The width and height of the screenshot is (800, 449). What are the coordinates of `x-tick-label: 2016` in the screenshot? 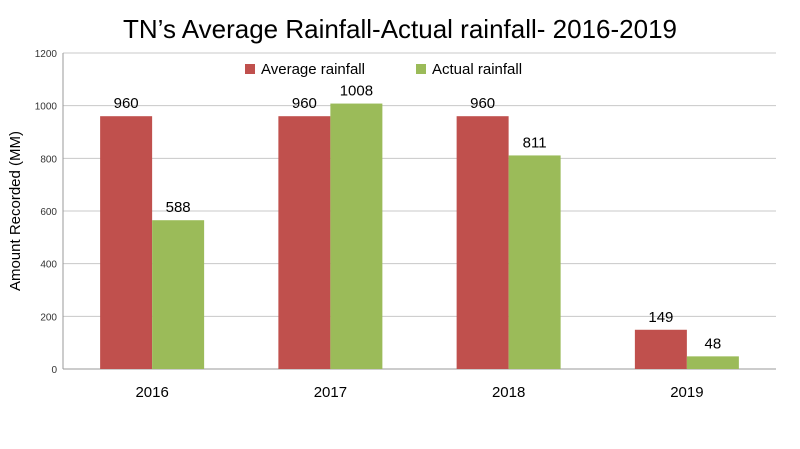 It's located at (151, 392).